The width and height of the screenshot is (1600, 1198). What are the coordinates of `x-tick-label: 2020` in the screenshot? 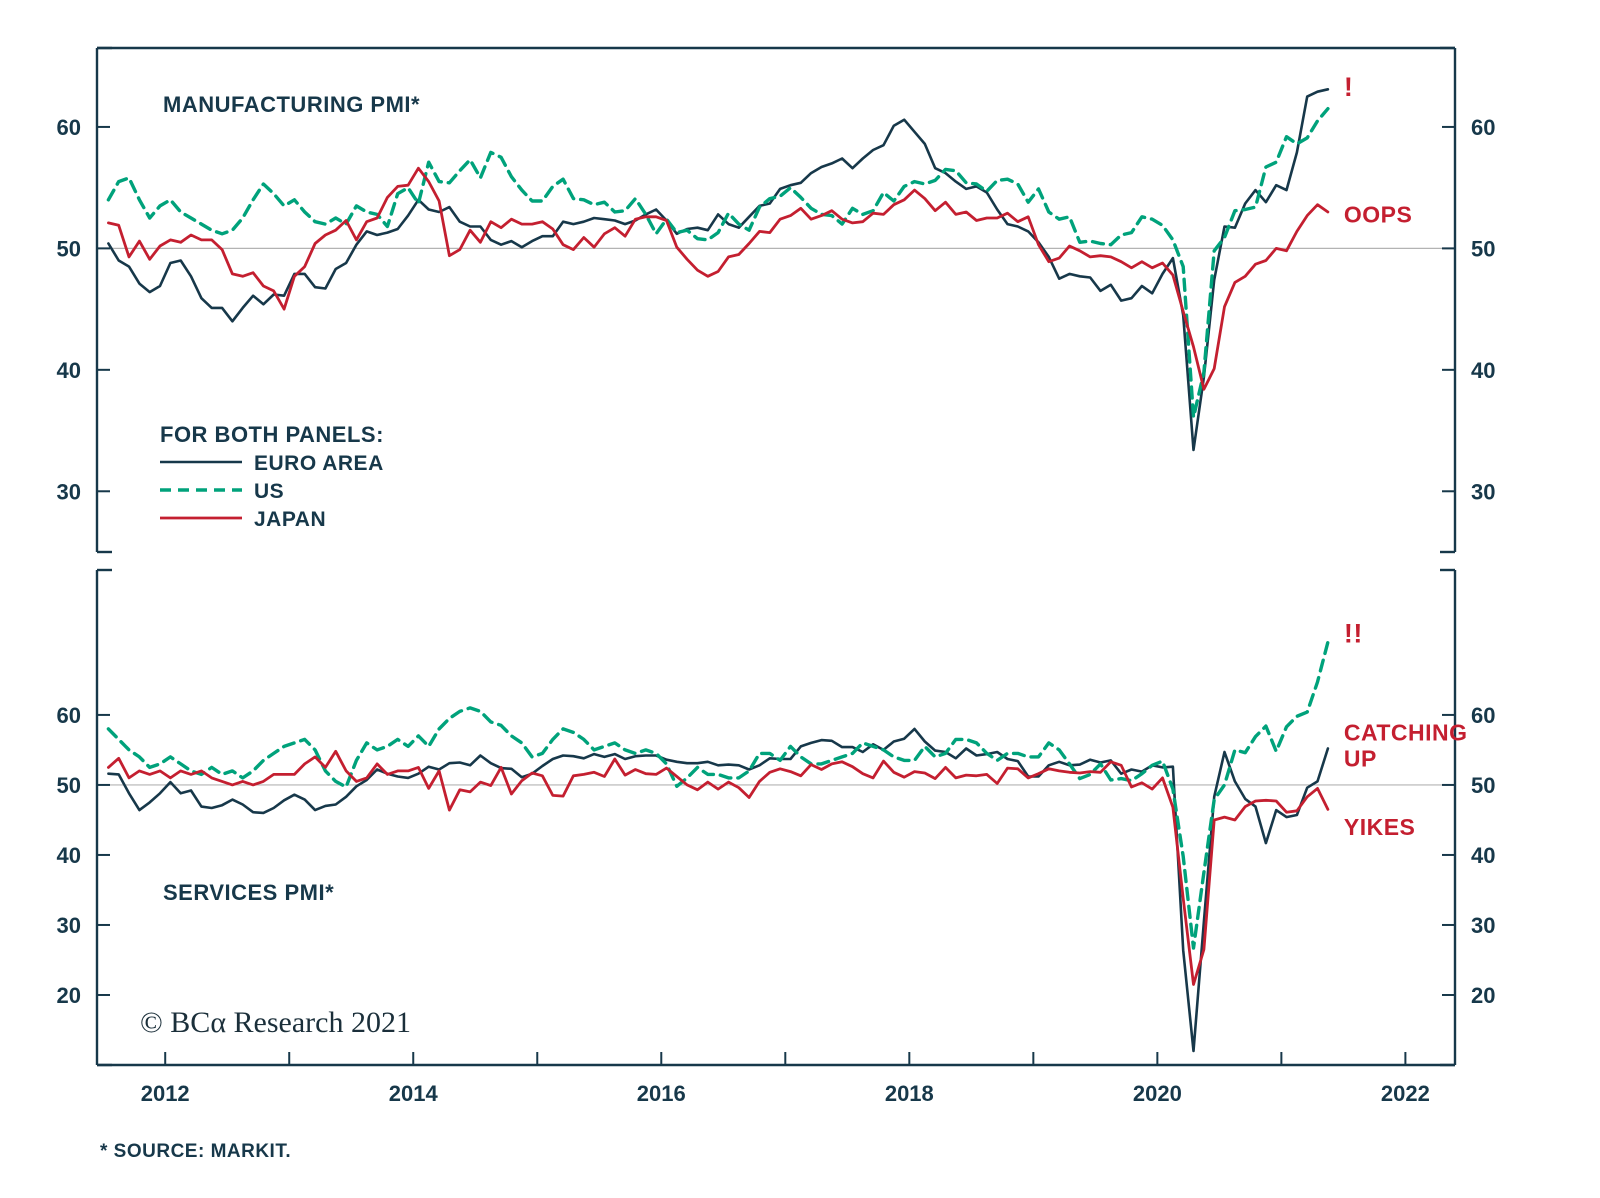 It's located at (1157, 1093).